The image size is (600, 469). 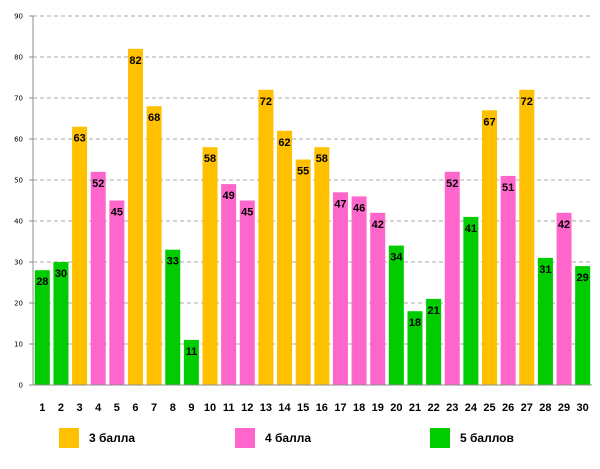 What do you see at coordinates (583, 408) in the screenshot?
I see `x-tick-label: 30` at bounding box center [583, 408].